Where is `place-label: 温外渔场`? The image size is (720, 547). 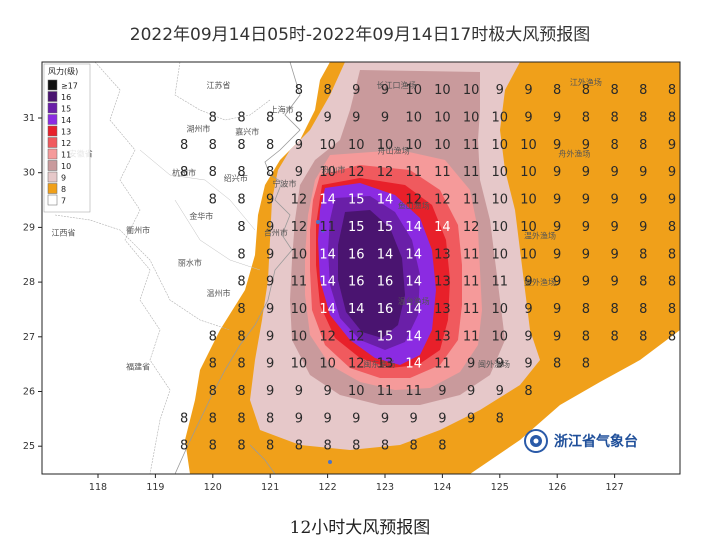 place-label: 温外渔场 is located at coordinates (540, 235).